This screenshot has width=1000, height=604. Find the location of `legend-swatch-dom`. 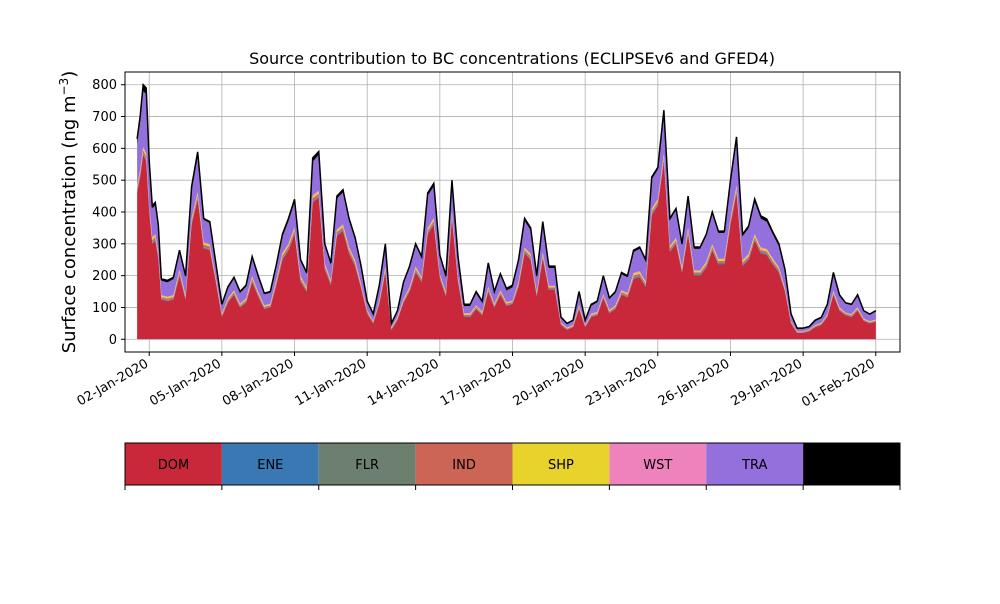

legend-swatch-dom is located at coordinates (173, 464).